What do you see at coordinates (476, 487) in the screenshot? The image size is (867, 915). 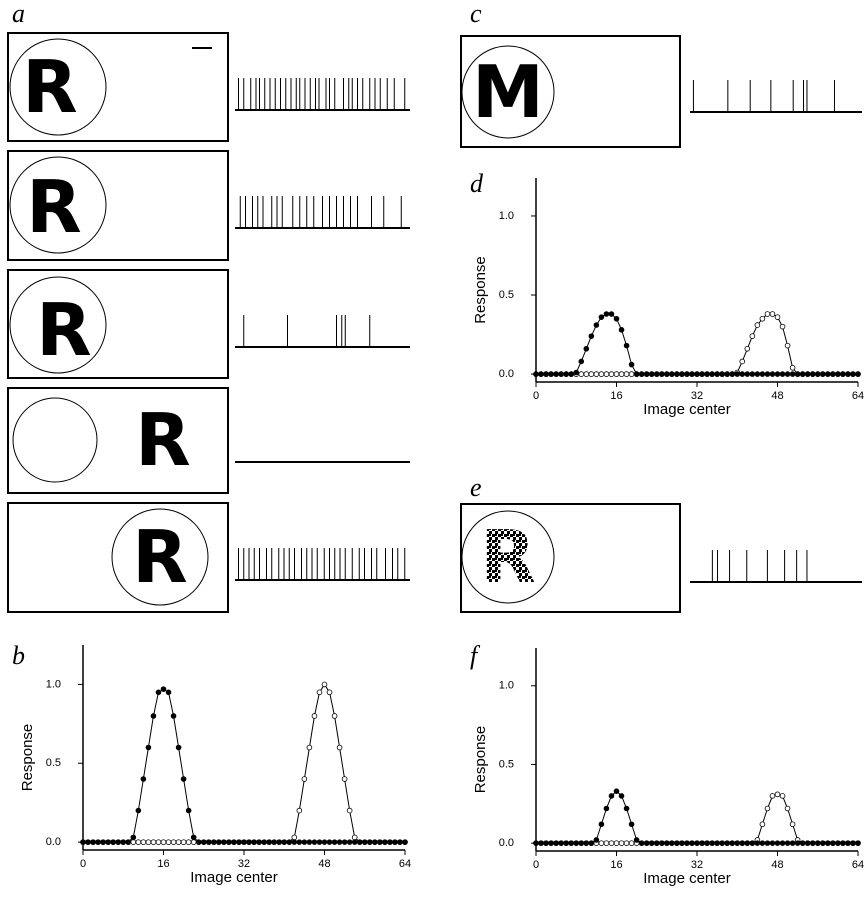 I see `panel-label: e` at bounding box center [476, 487].